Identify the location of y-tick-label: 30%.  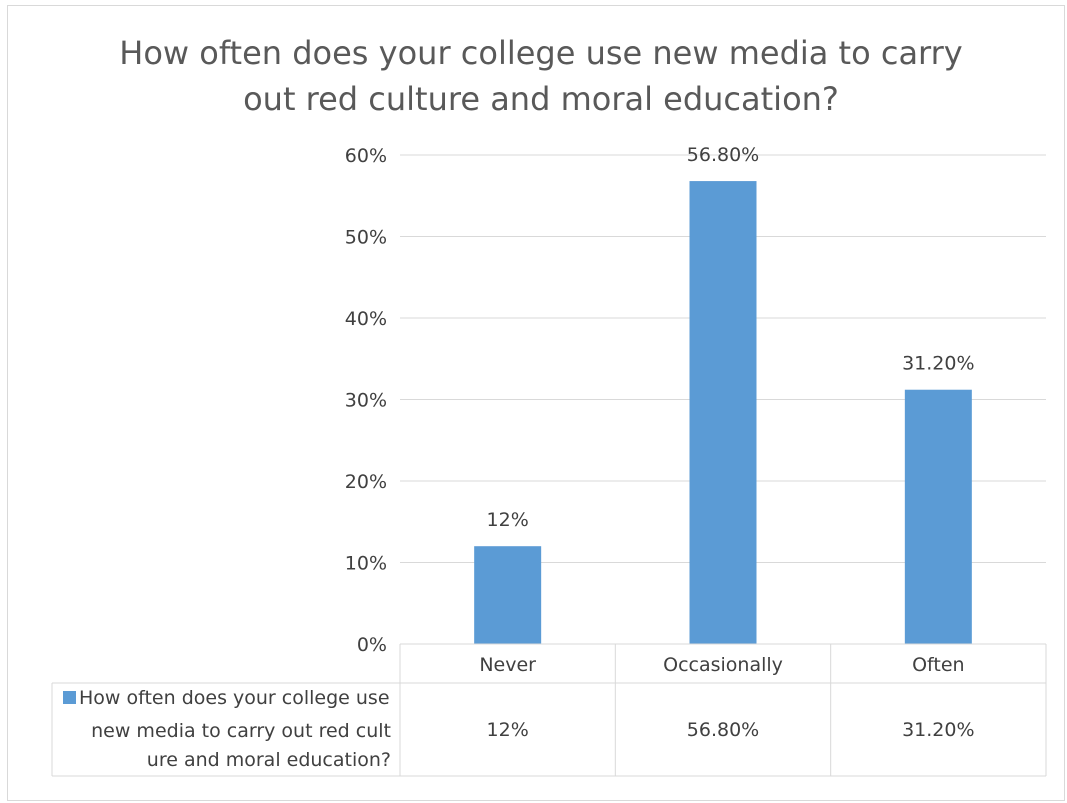
(366, 401).